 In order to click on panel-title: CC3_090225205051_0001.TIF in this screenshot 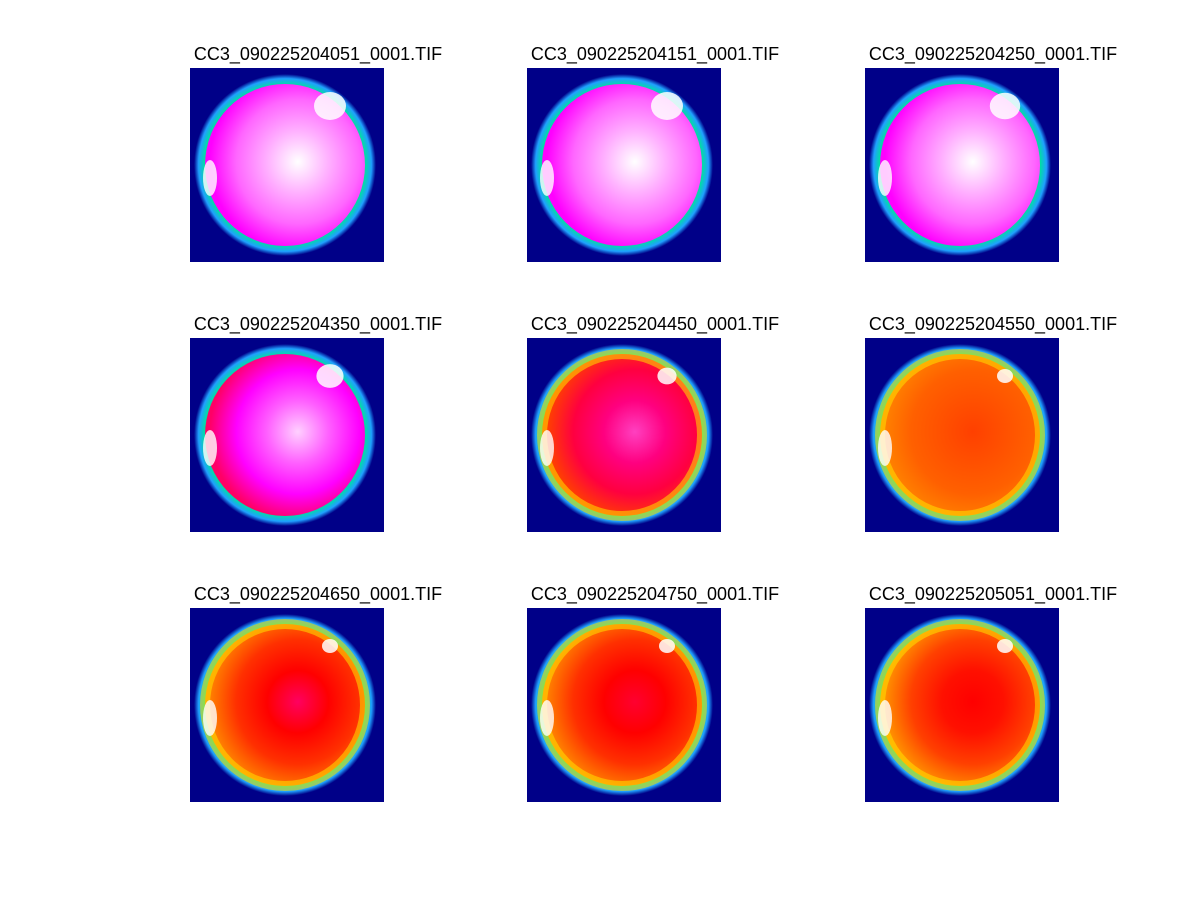, I will do `click(993, 594)`.